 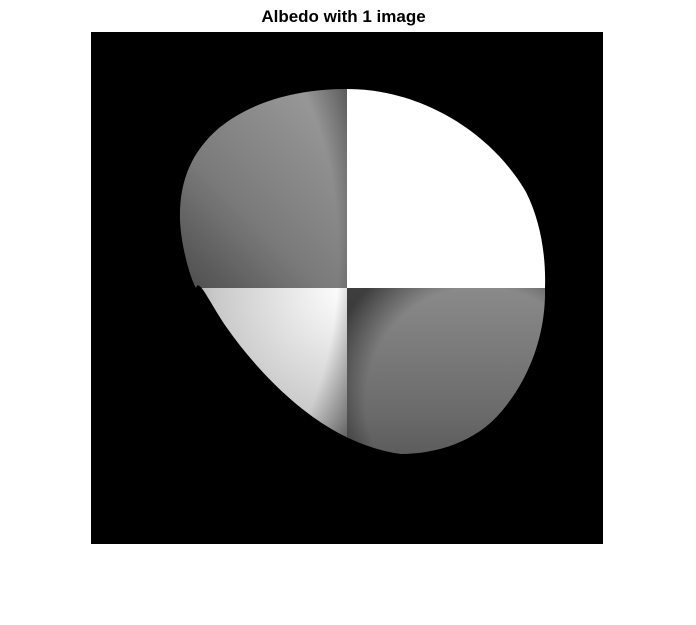 What do you see at coordinates (263, 271) in the screenshot?
I see `edge-shading` at bounding box center [263, 271].